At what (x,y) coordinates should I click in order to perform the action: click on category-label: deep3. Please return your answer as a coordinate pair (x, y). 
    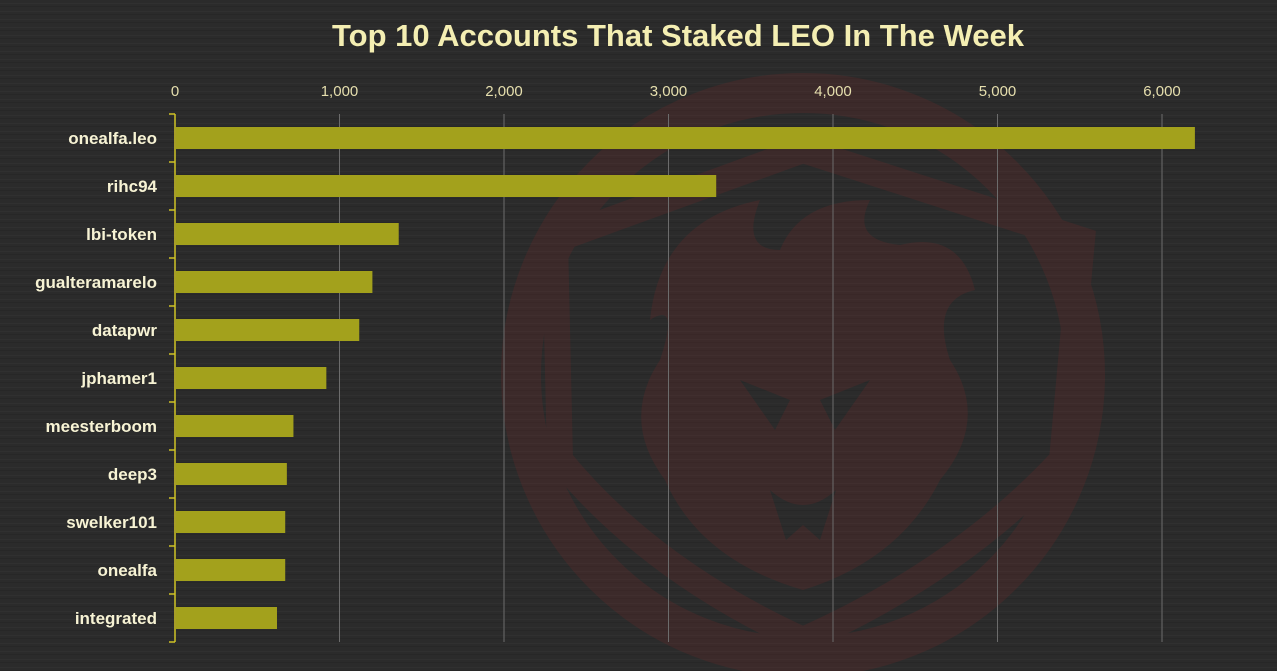
    Looking at the image, I should click on (132, 474).